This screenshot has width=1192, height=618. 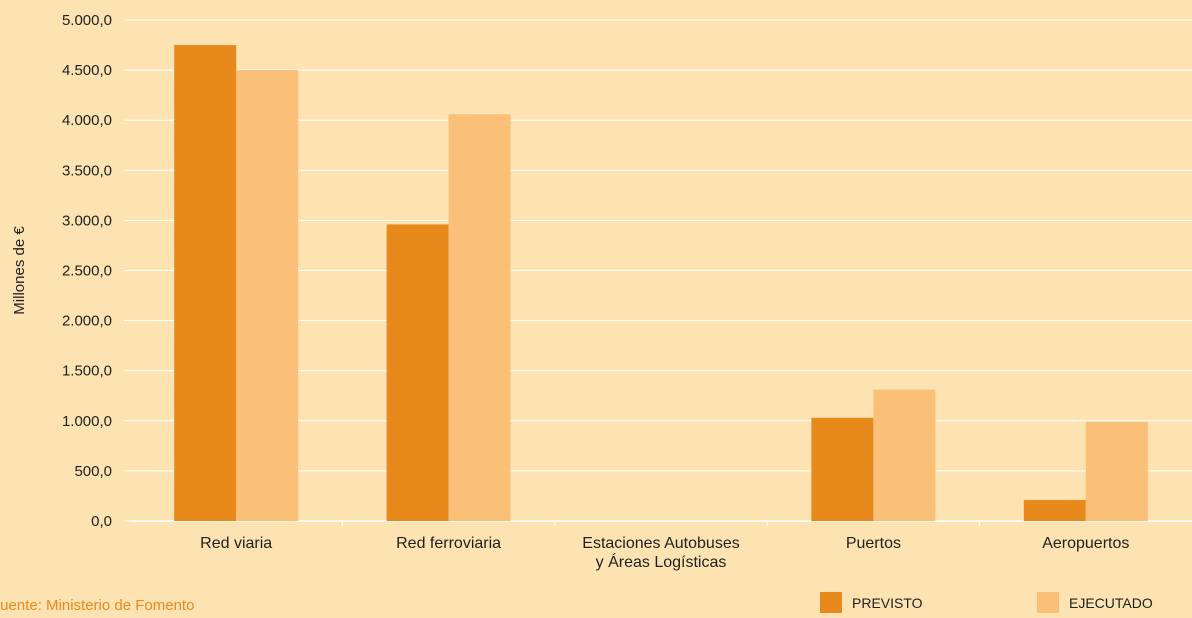 What do you see at coordinates (661, 561) in the screenshot?
I see `x-tick-label: y Áreas Logísticas` at bounding box center [661, 561].